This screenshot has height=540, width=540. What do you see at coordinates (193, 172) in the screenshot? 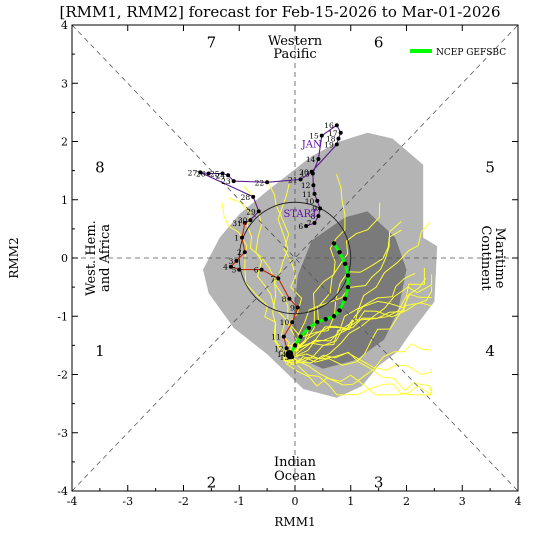
I see `observed-jan-day-label: 27` at bounding box center [193, 172].